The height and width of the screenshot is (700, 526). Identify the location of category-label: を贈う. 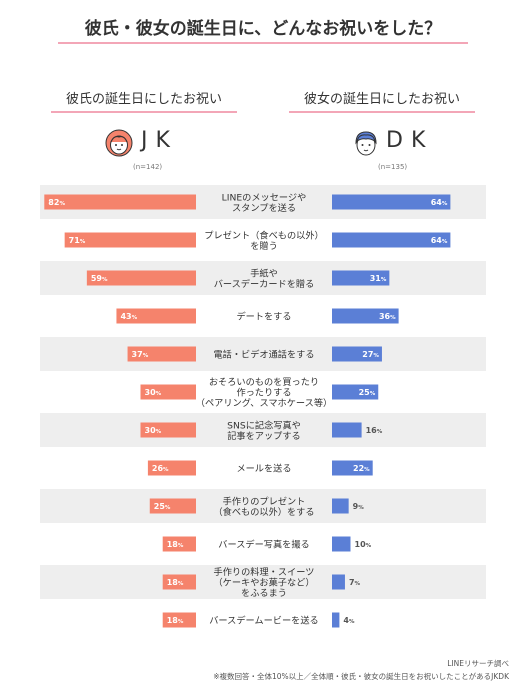
(264, 246).